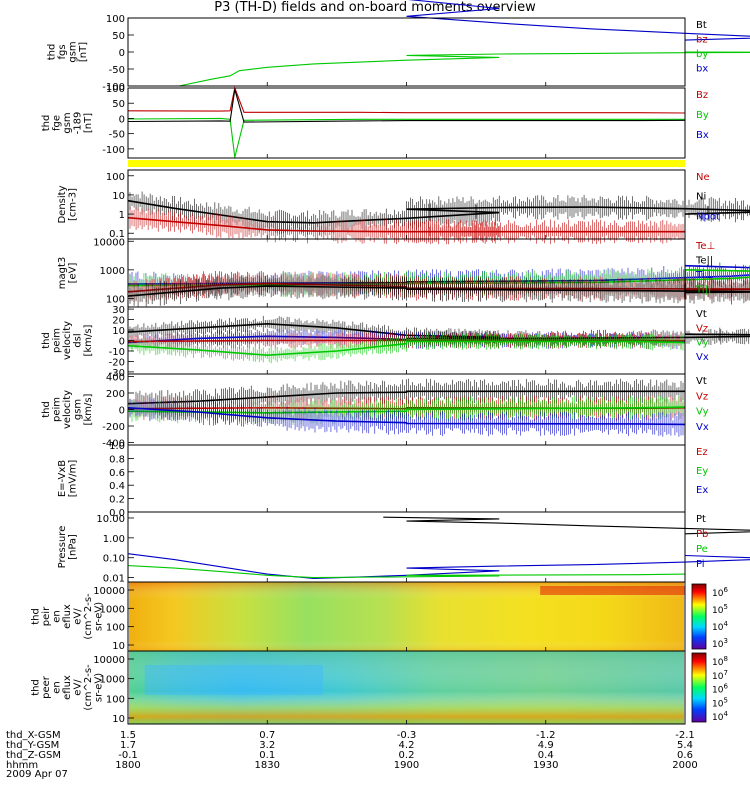 This screenshot has height=800, width=750. Describe the element at coordinates (115, 19) in the screenshot. I see `panel-1-ytick-label: 100` at that location.